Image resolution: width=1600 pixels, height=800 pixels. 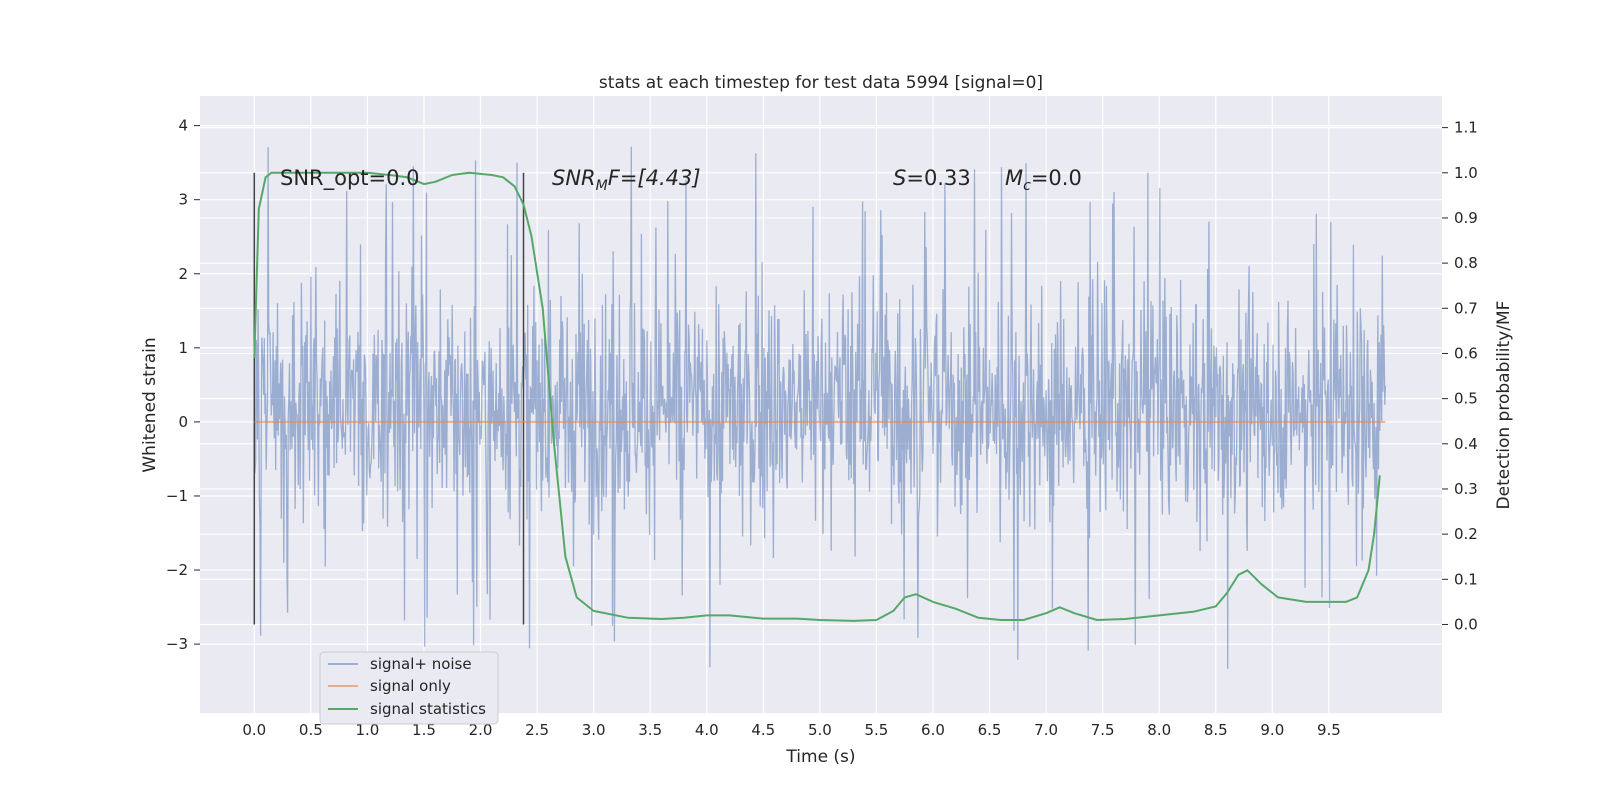 What do you see at coordinates (183, 126) in the screenshot?
I see `y-left-tick-label: 4` at bounding box center [183, 126].